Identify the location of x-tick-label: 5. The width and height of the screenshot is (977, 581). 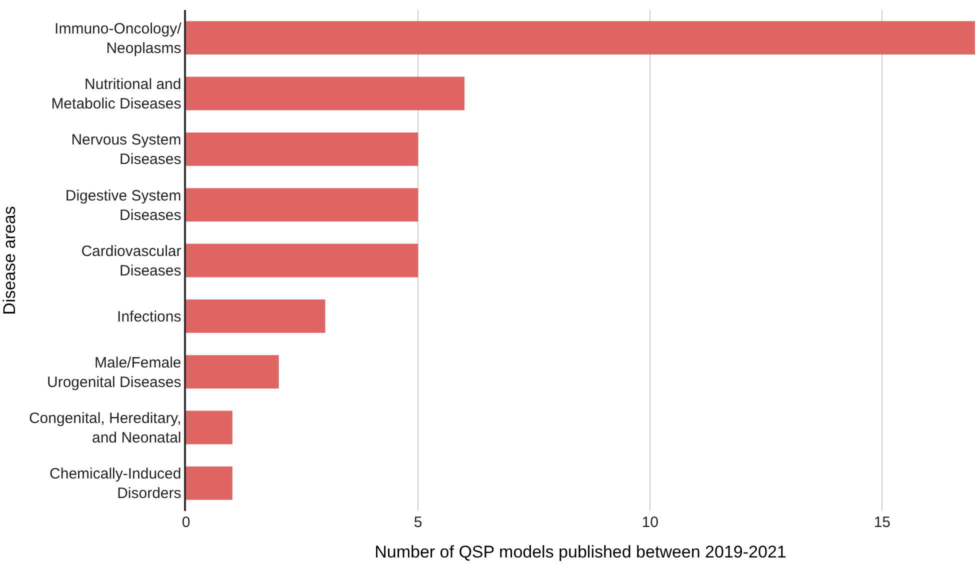
(418, 522).